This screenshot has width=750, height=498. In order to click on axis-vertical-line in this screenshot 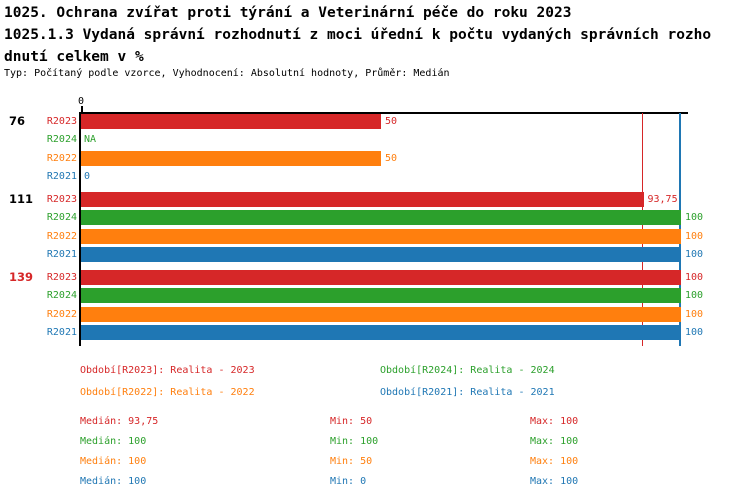, I will do `click(80, 229)`.